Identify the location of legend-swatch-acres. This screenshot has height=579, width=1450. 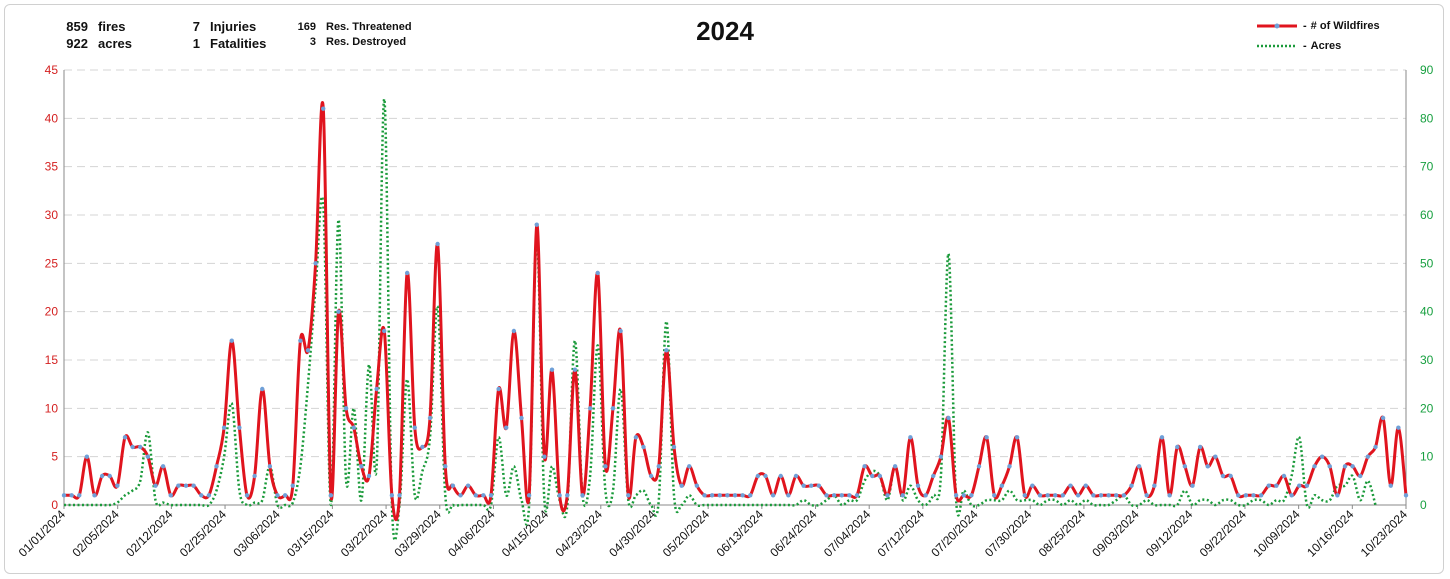
(1277, 46).